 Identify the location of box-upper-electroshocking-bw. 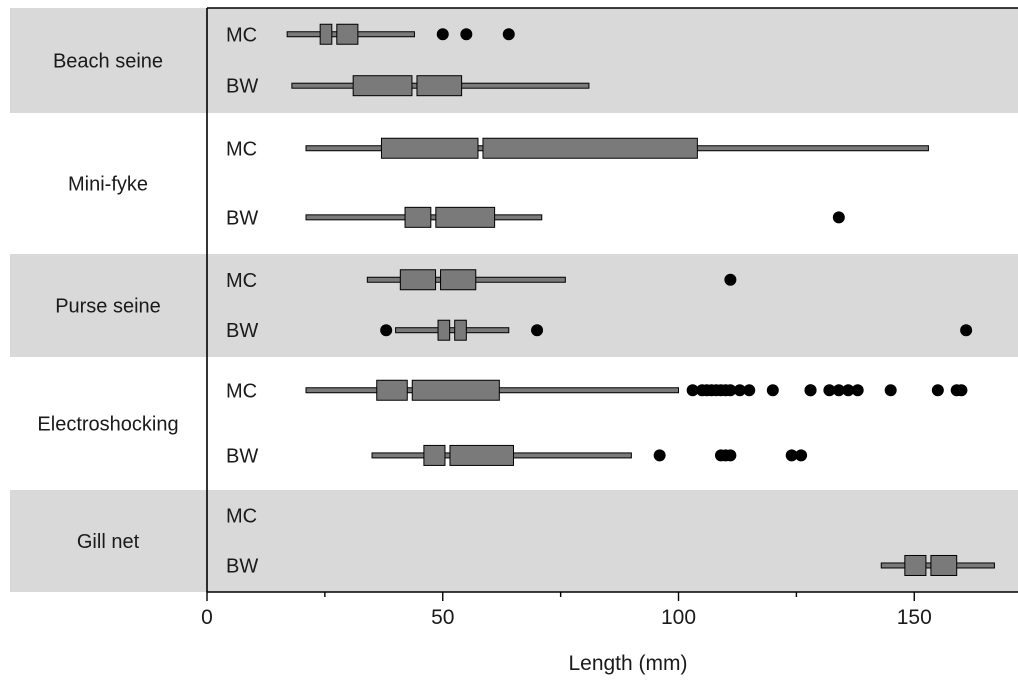
(481, 455).